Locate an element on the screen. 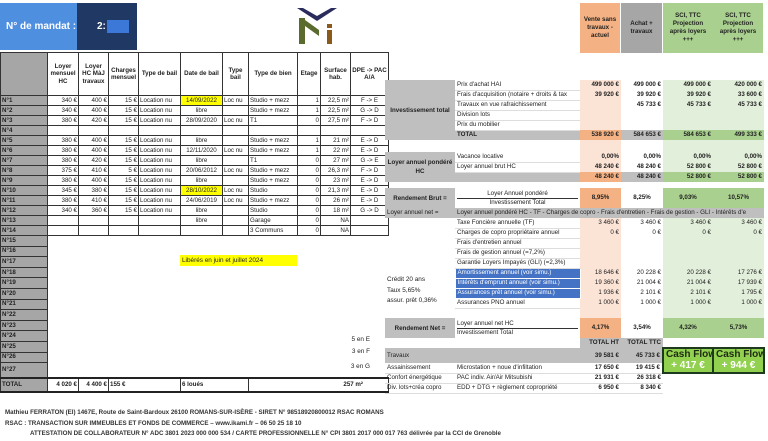  lot-dpe: F -> E is located at coordinates (369, 100).